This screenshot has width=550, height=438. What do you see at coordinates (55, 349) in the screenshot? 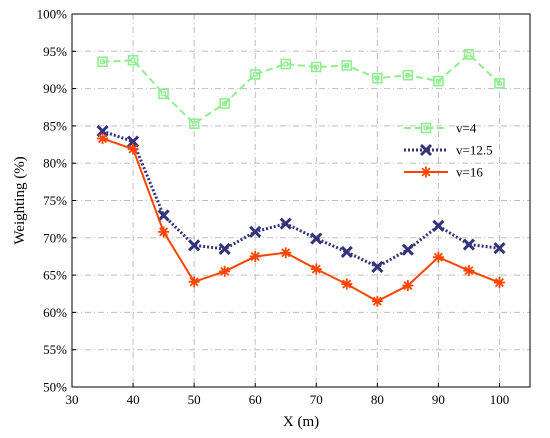
I see `y-tick-label: 55%` at bounding box center [55, 349].